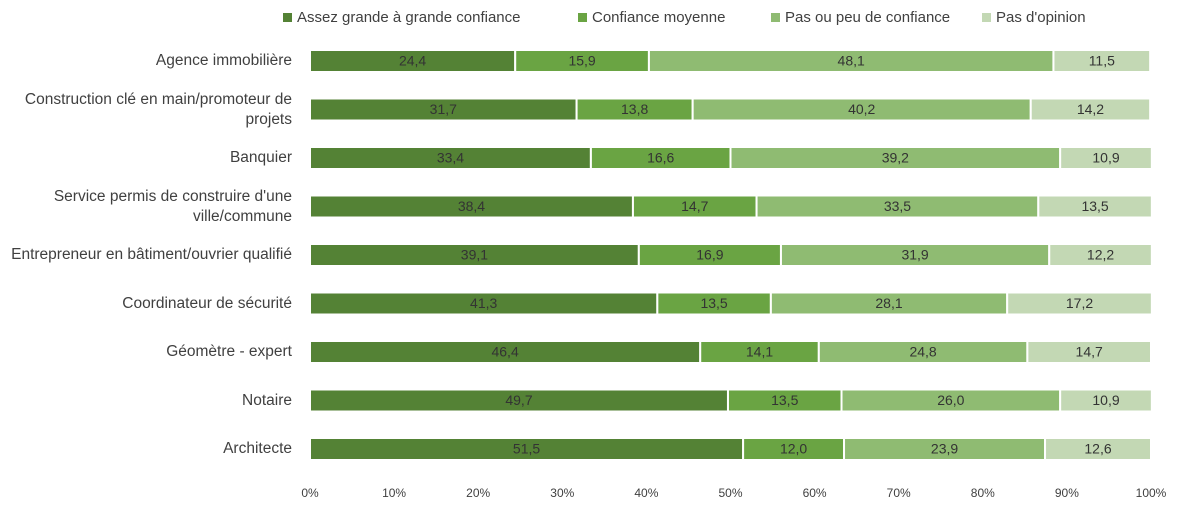  What do you see at coordinates (730, 493) in the screenshot?
I see `x-tick-label: 50%` at bounding box center [730, 493].